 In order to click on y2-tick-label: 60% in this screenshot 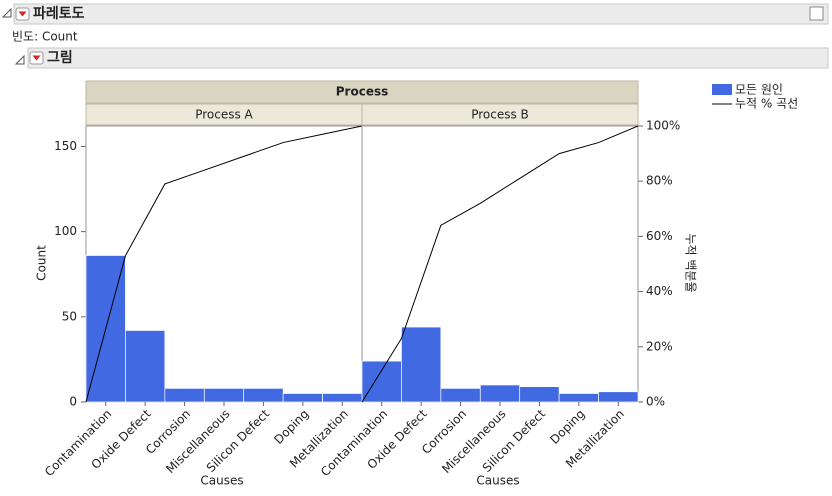, I will do `click(659, 236)`.